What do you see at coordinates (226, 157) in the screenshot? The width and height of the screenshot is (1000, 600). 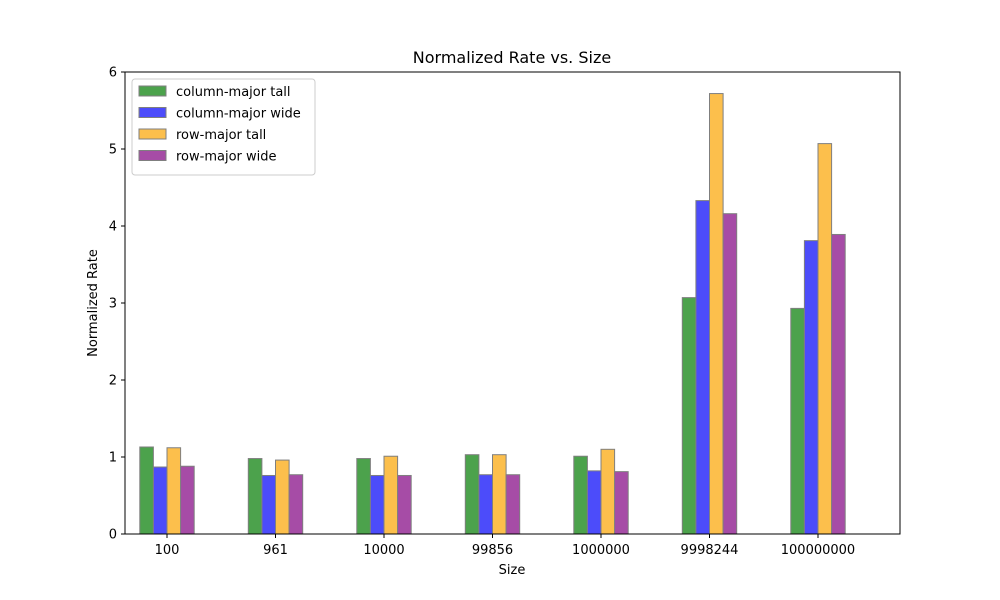 I see `legend-label: row-major wide` at bounding box center [226, 157].